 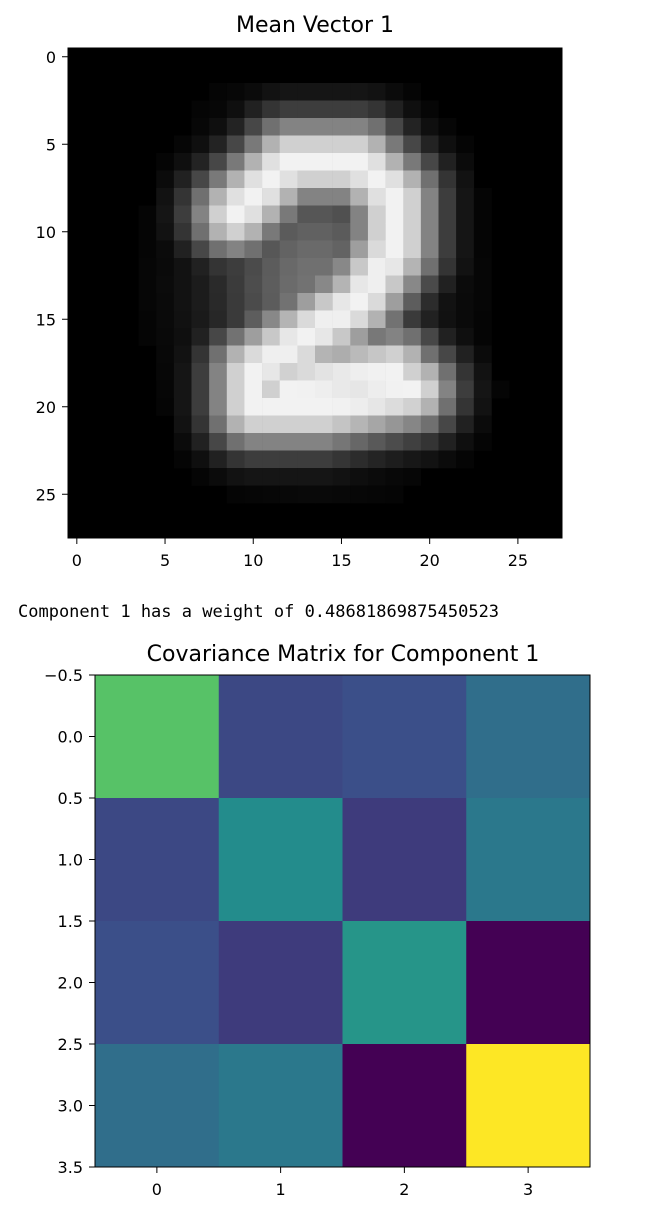 I want to click on x-tick-label: 20, so click(x=429, y=560).